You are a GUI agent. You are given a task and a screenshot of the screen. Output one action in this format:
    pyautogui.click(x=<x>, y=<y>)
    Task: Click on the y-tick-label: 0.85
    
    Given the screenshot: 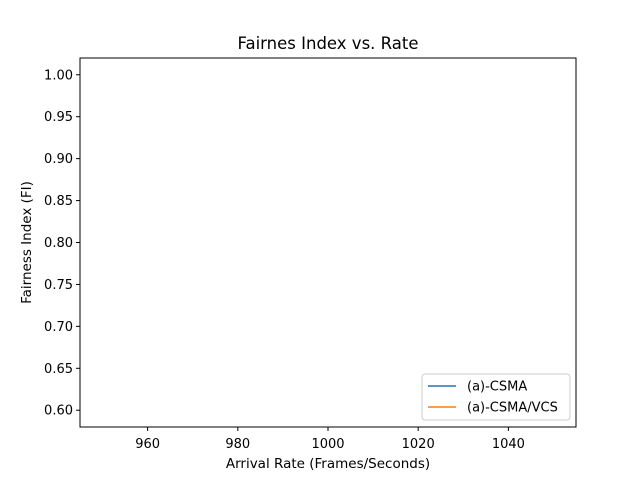 What is the action you would take?
    pyautogui.click(x=58, y=201)
    